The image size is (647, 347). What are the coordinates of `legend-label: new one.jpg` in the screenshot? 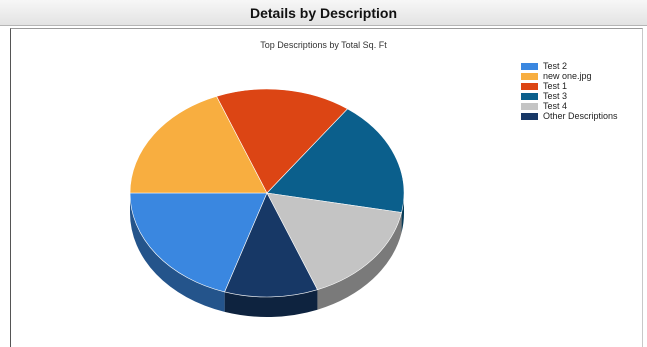 It's located at (567, 76).